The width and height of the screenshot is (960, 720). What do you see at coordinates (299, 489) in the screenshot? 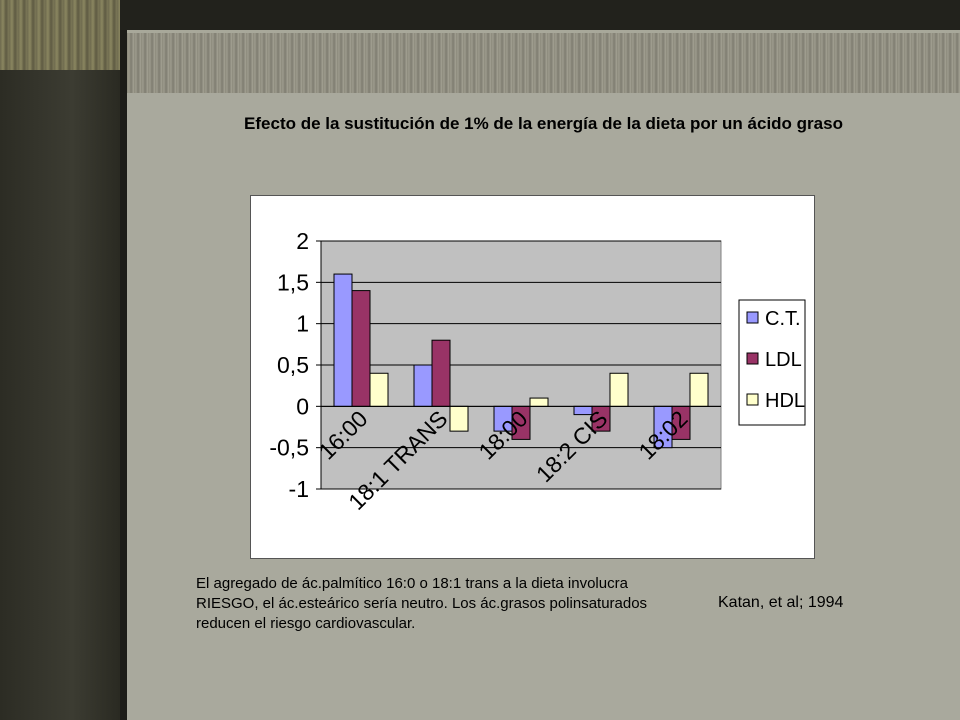
I see `y-tick-label: -1` at bounding box center [299, 489].